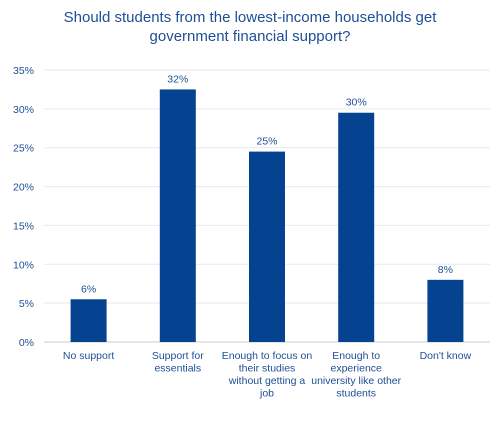 This screenshot has width=500, height=448. Describe the element at coordinates (23, 71) in the screenshot. I see `y-tick-label: 35%` at that location.